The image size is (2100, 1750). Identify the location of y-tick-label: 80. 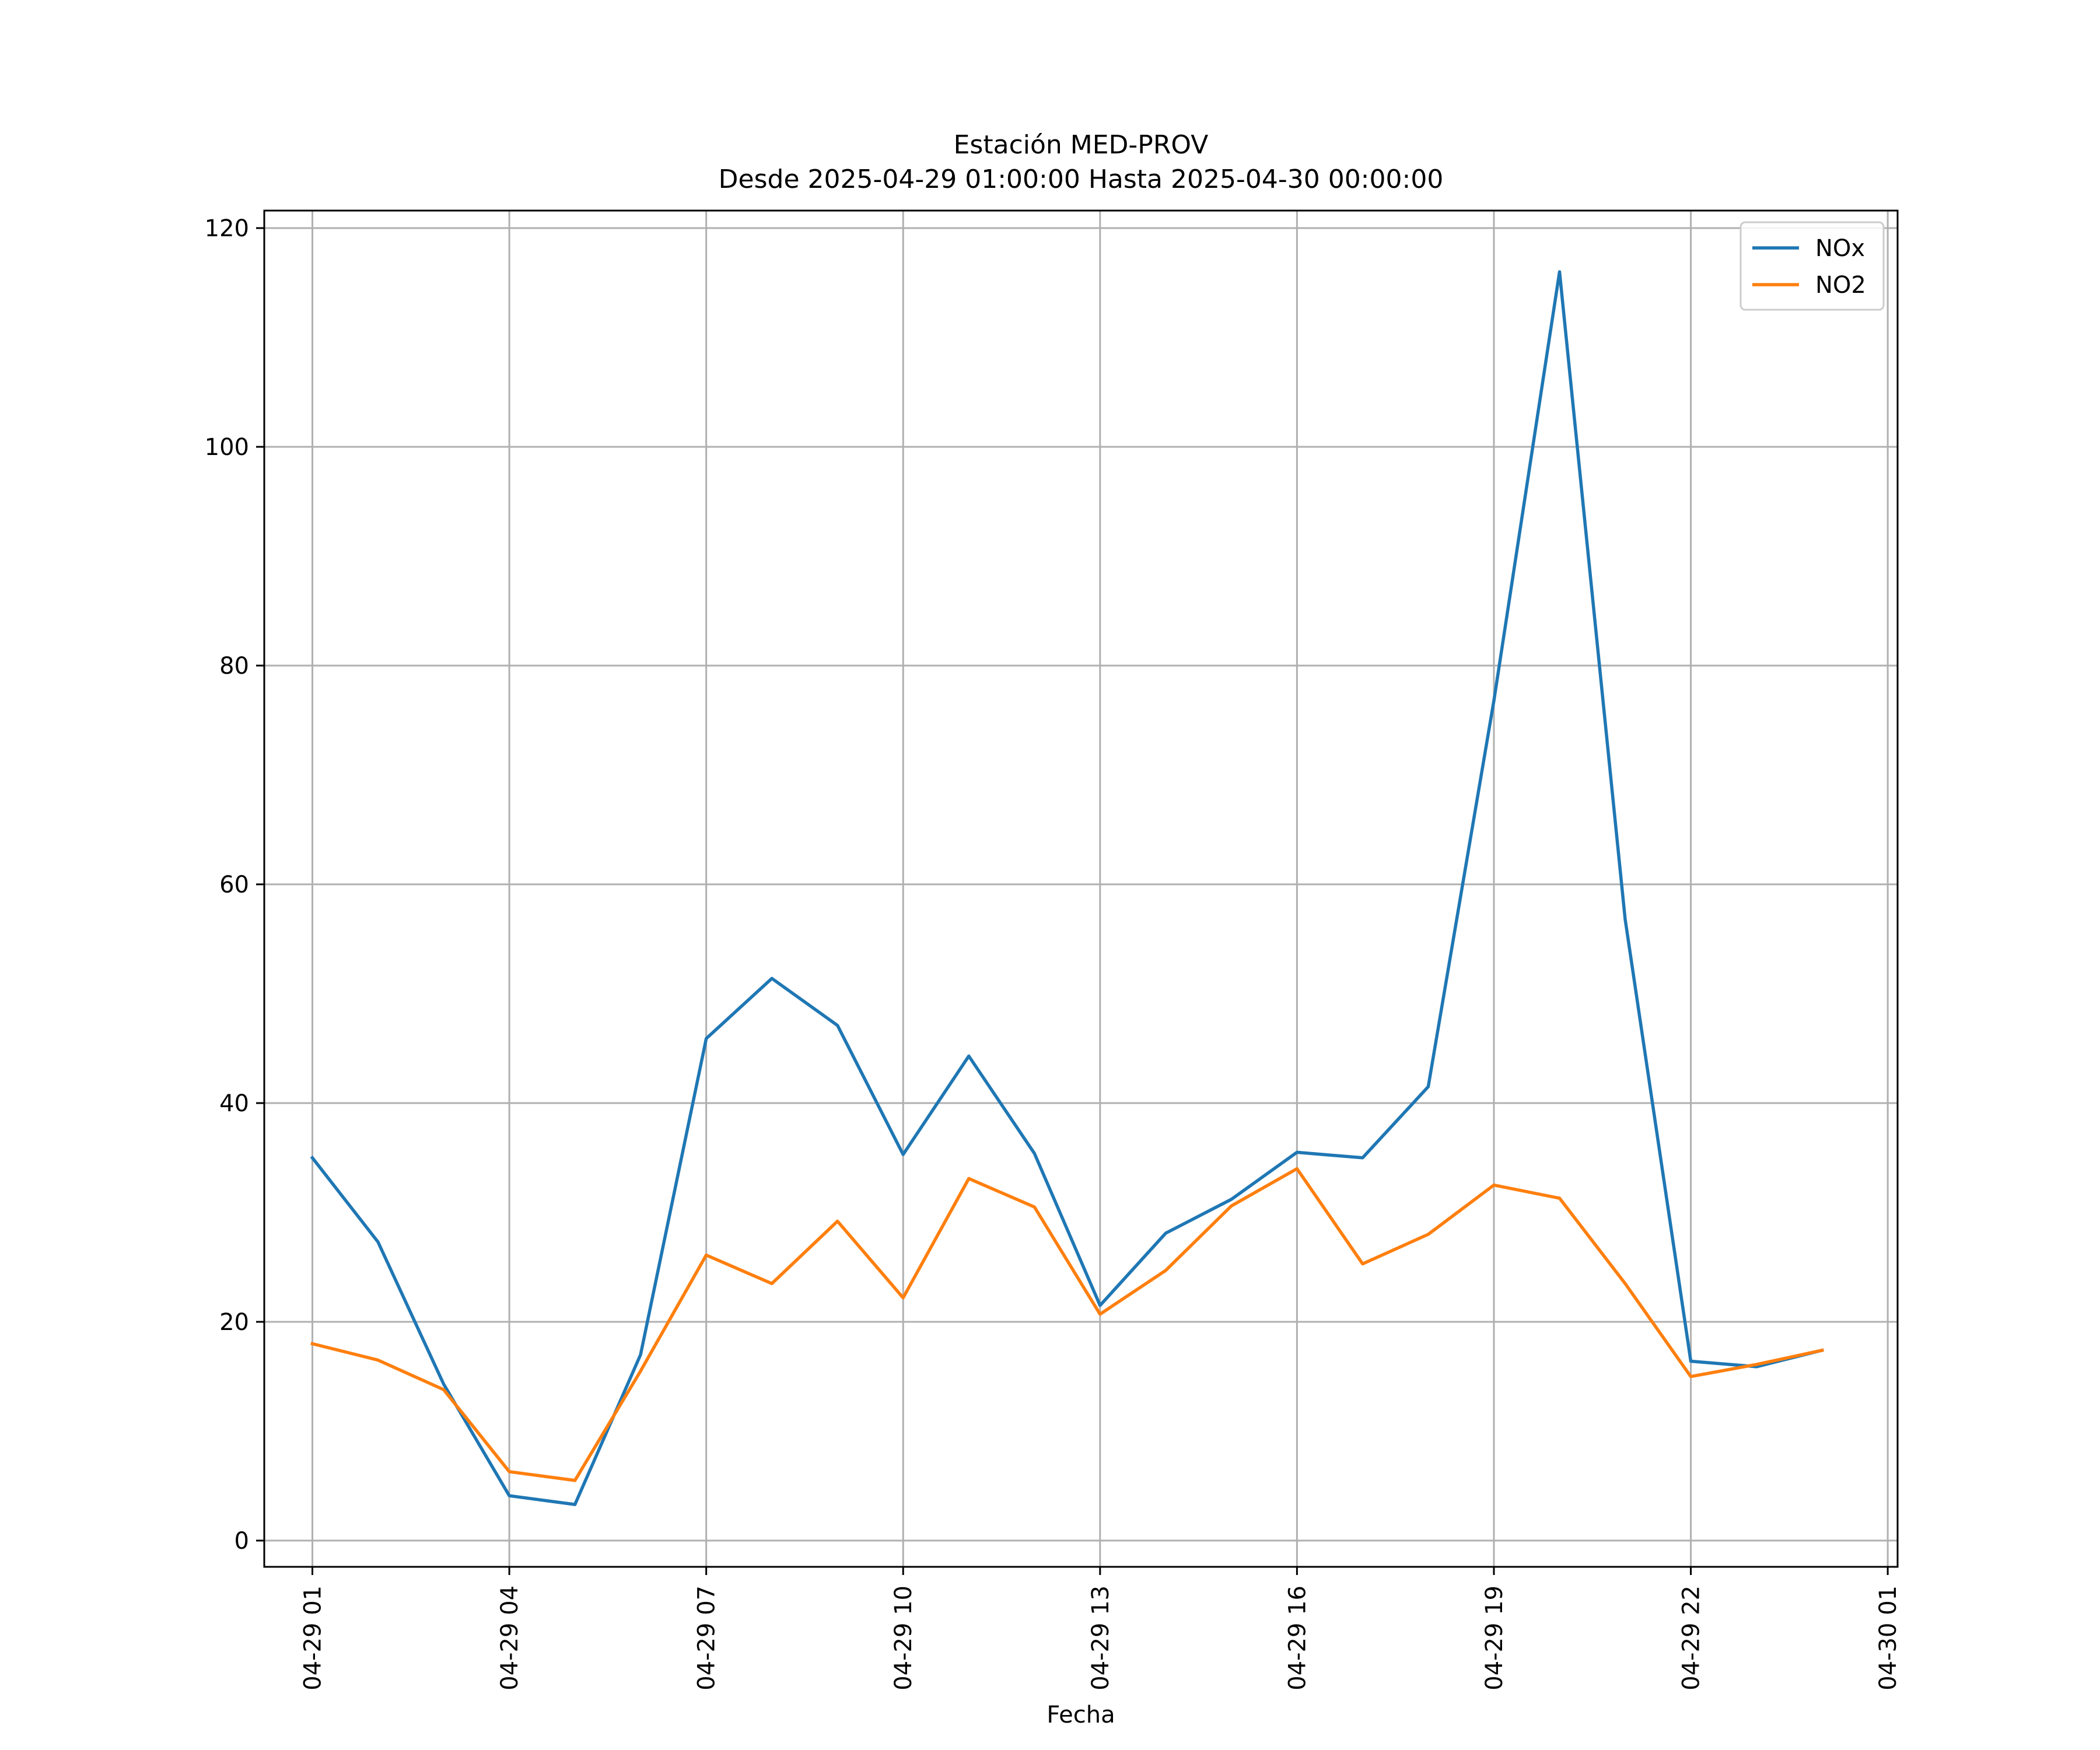
(234, 666).